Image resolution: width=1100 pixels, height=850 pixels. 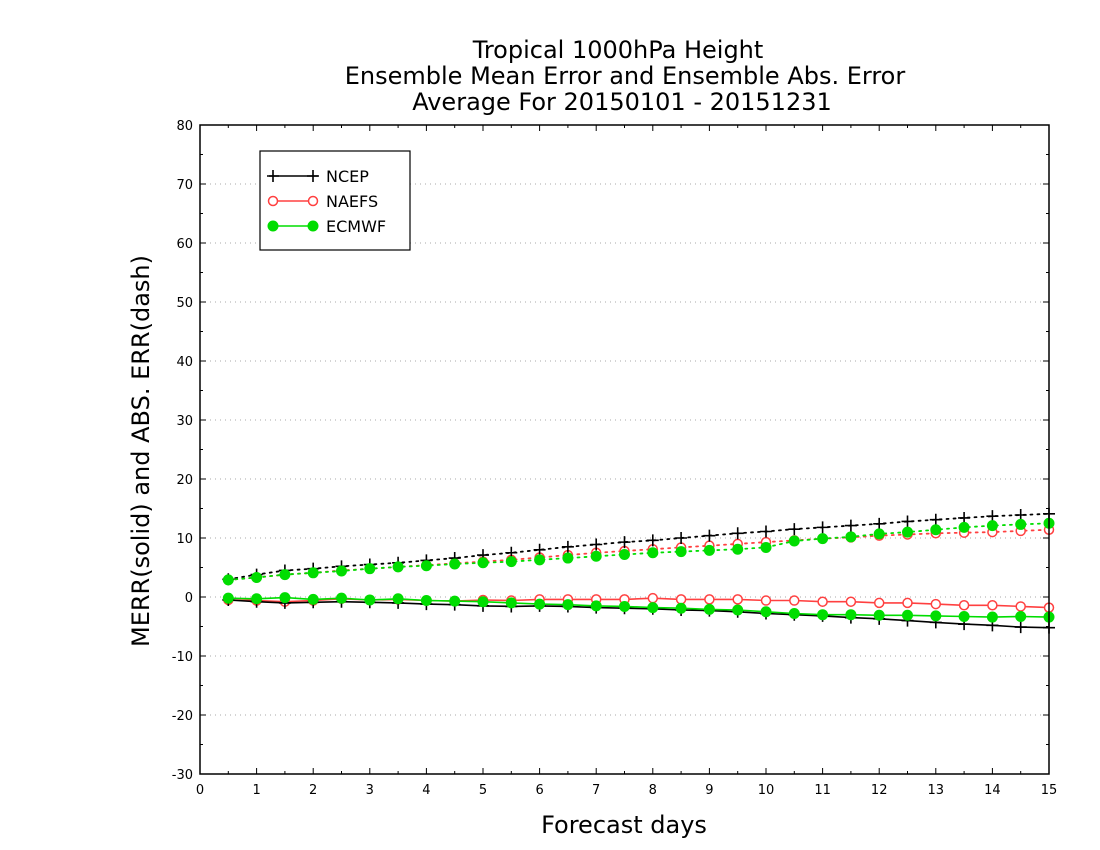 I want to click on legend: NCEP NAEFS ECMWF, so click(x=335, y=200).